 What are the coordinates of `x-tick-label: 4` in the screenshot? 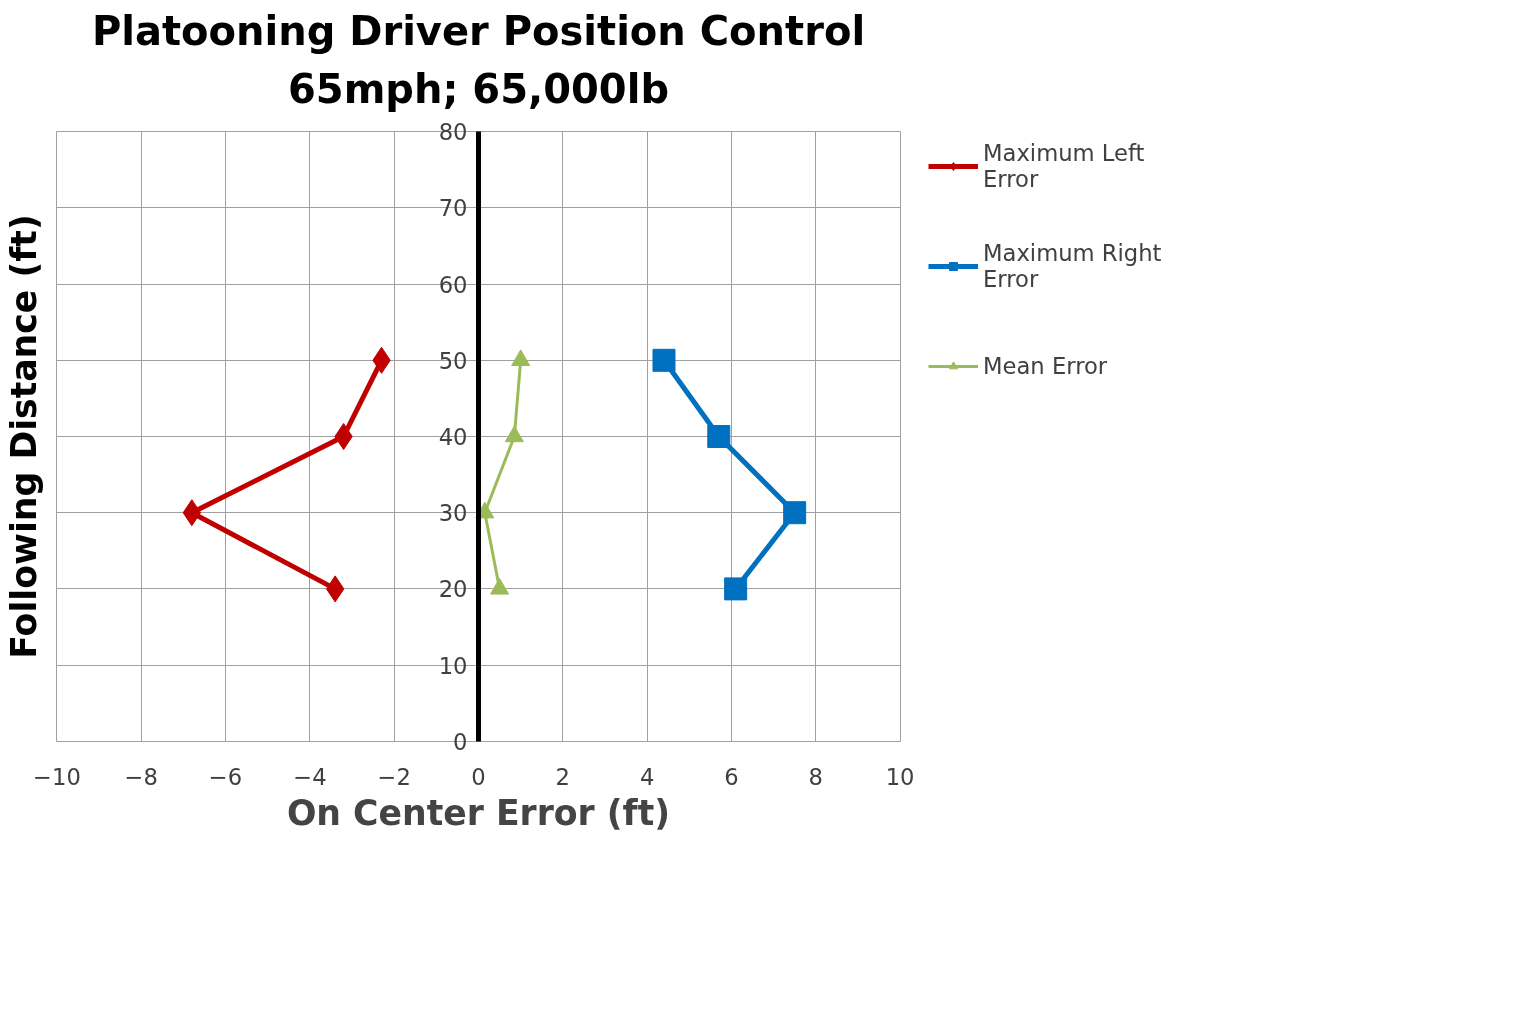 It's located at (647, 776).